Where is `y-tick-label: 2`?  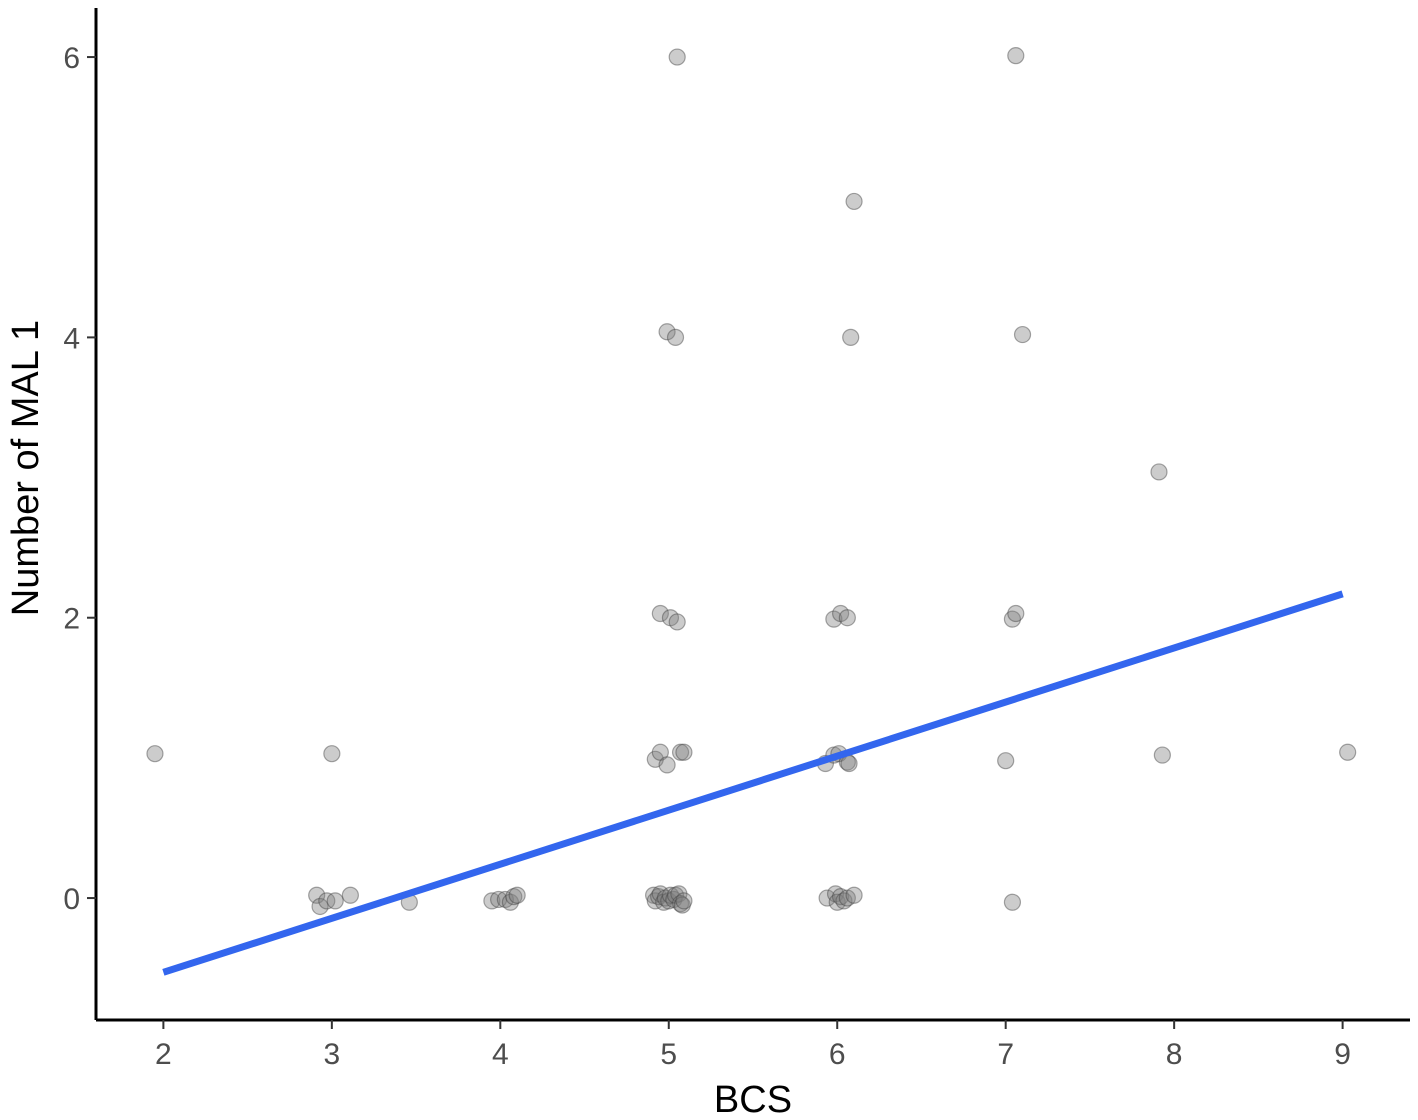 y-tick-label: 2 is located at coordinates (71, 619).